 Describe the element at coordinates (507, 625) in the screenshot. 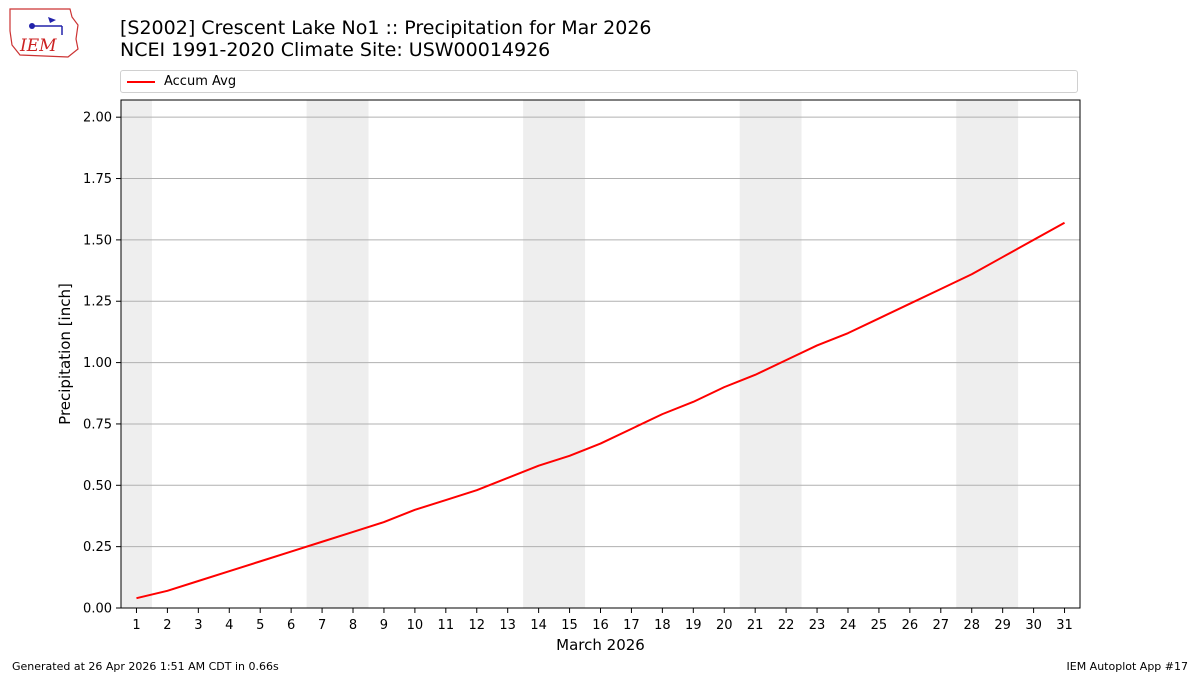

I see `x-tick-label: 13` at that location.